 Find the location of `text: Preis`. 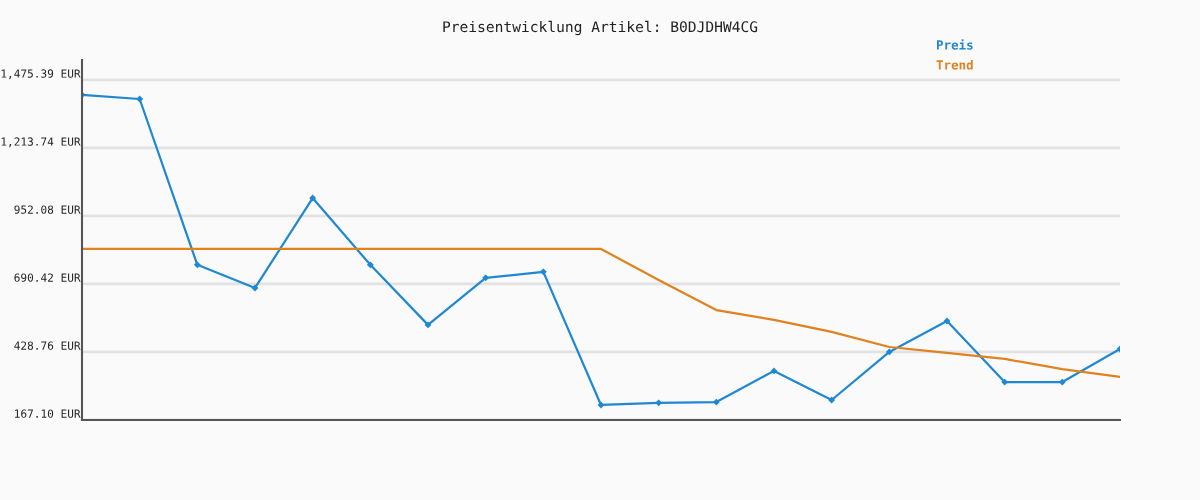

text: Preis is located at coordinates (954, 44).